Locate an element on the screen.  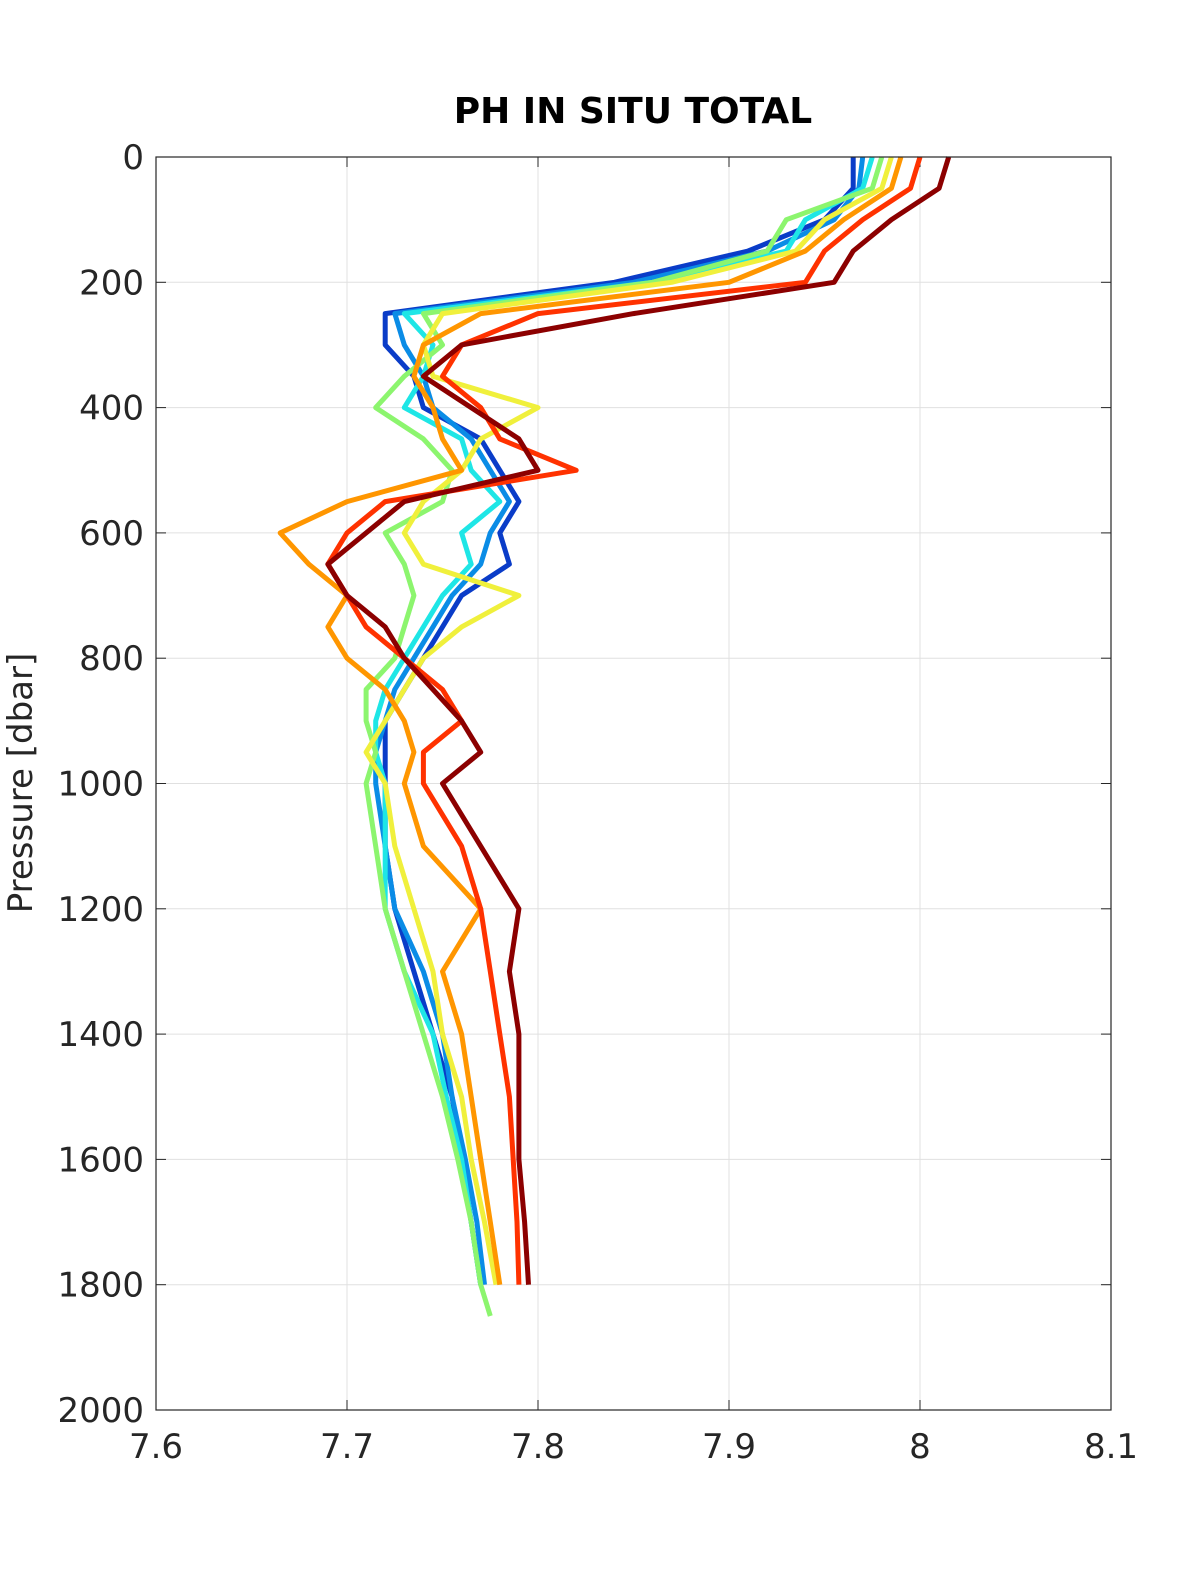
x-tick-label: 7.8 is located at coordinates (538, 1447).